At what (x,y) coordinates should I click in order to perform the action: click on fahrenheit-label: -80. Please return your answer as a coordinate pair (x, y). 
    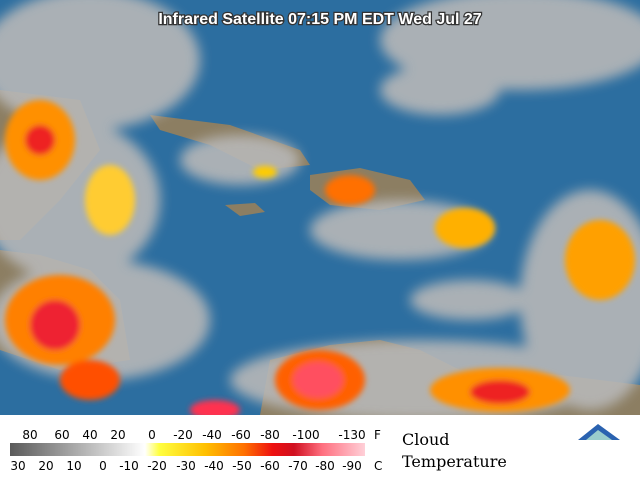
    Looking at the image, I should click on (270, 435).